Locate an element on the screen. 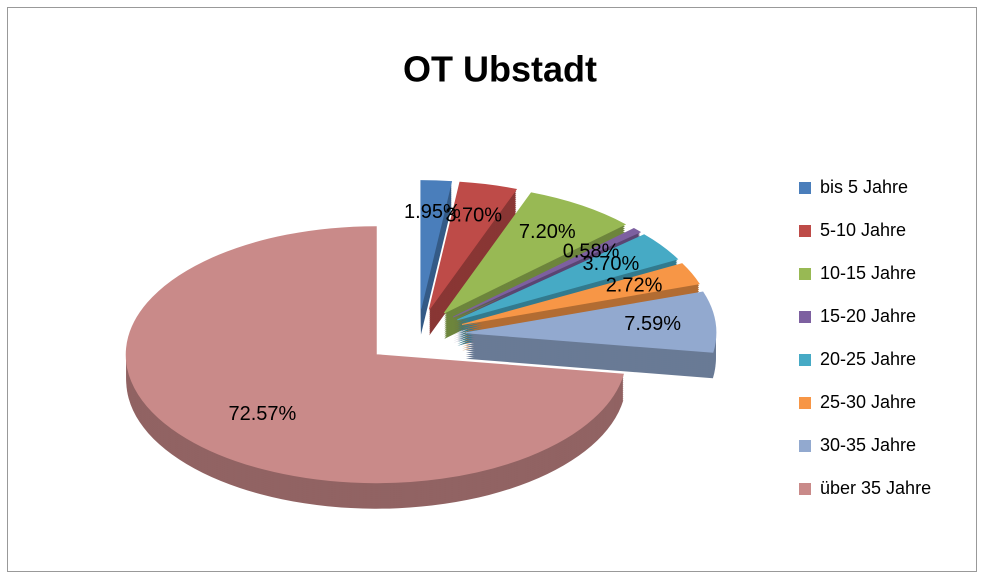 The image size is (984, 583). data-label: 72.57% is located at coordinates (262, 414).